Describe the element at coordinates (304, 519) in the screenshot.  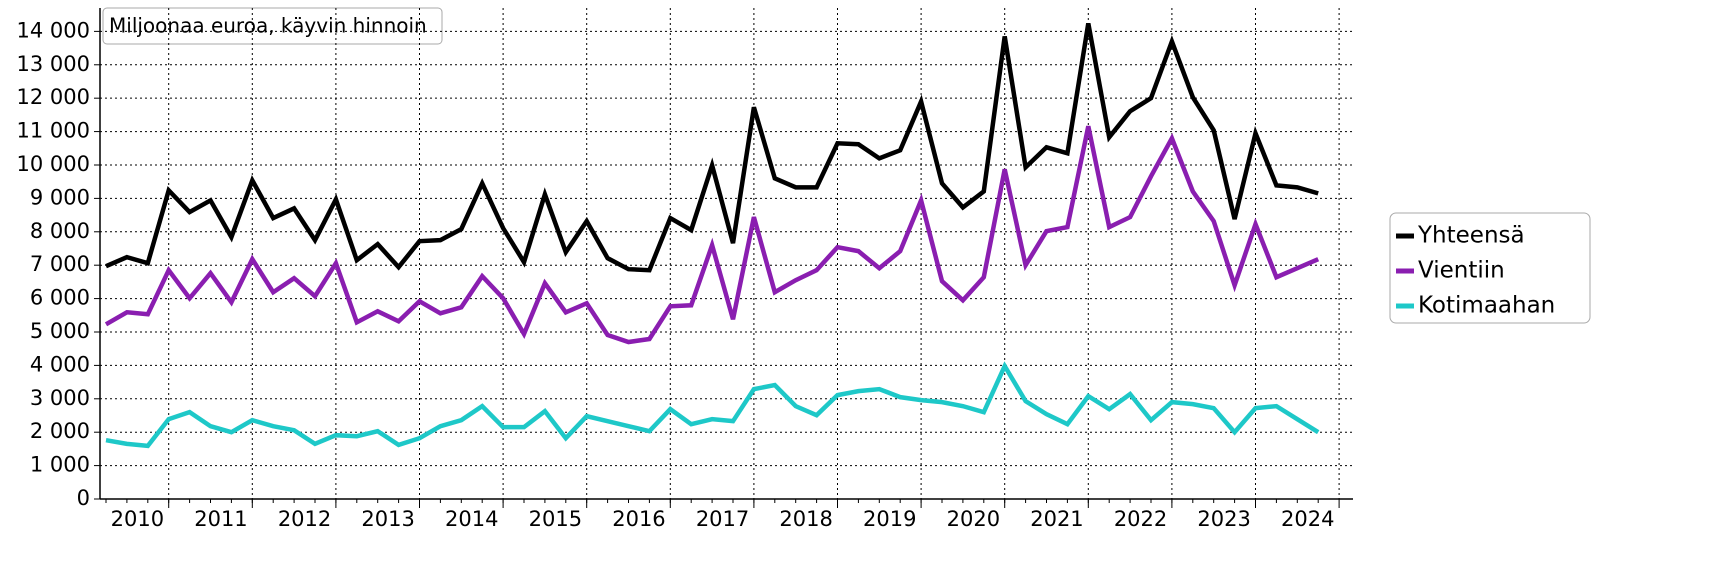
I see `x-tick-label: 2012` at that location.